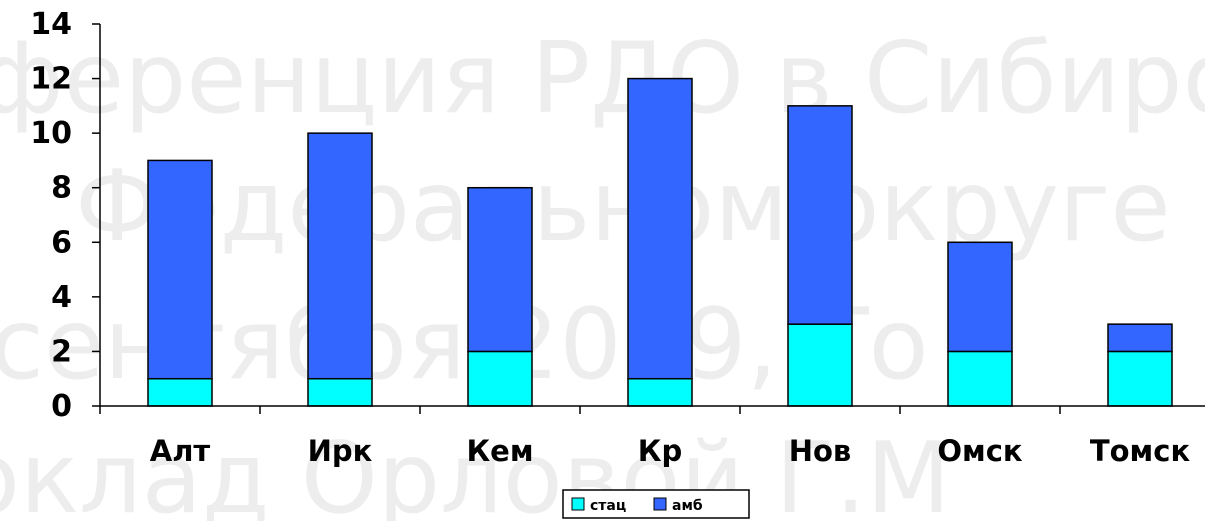 Image resolution: width=1205 pixels, height=521 pixels. I want to click on x-tick-label: Кр, so click(660, 451).